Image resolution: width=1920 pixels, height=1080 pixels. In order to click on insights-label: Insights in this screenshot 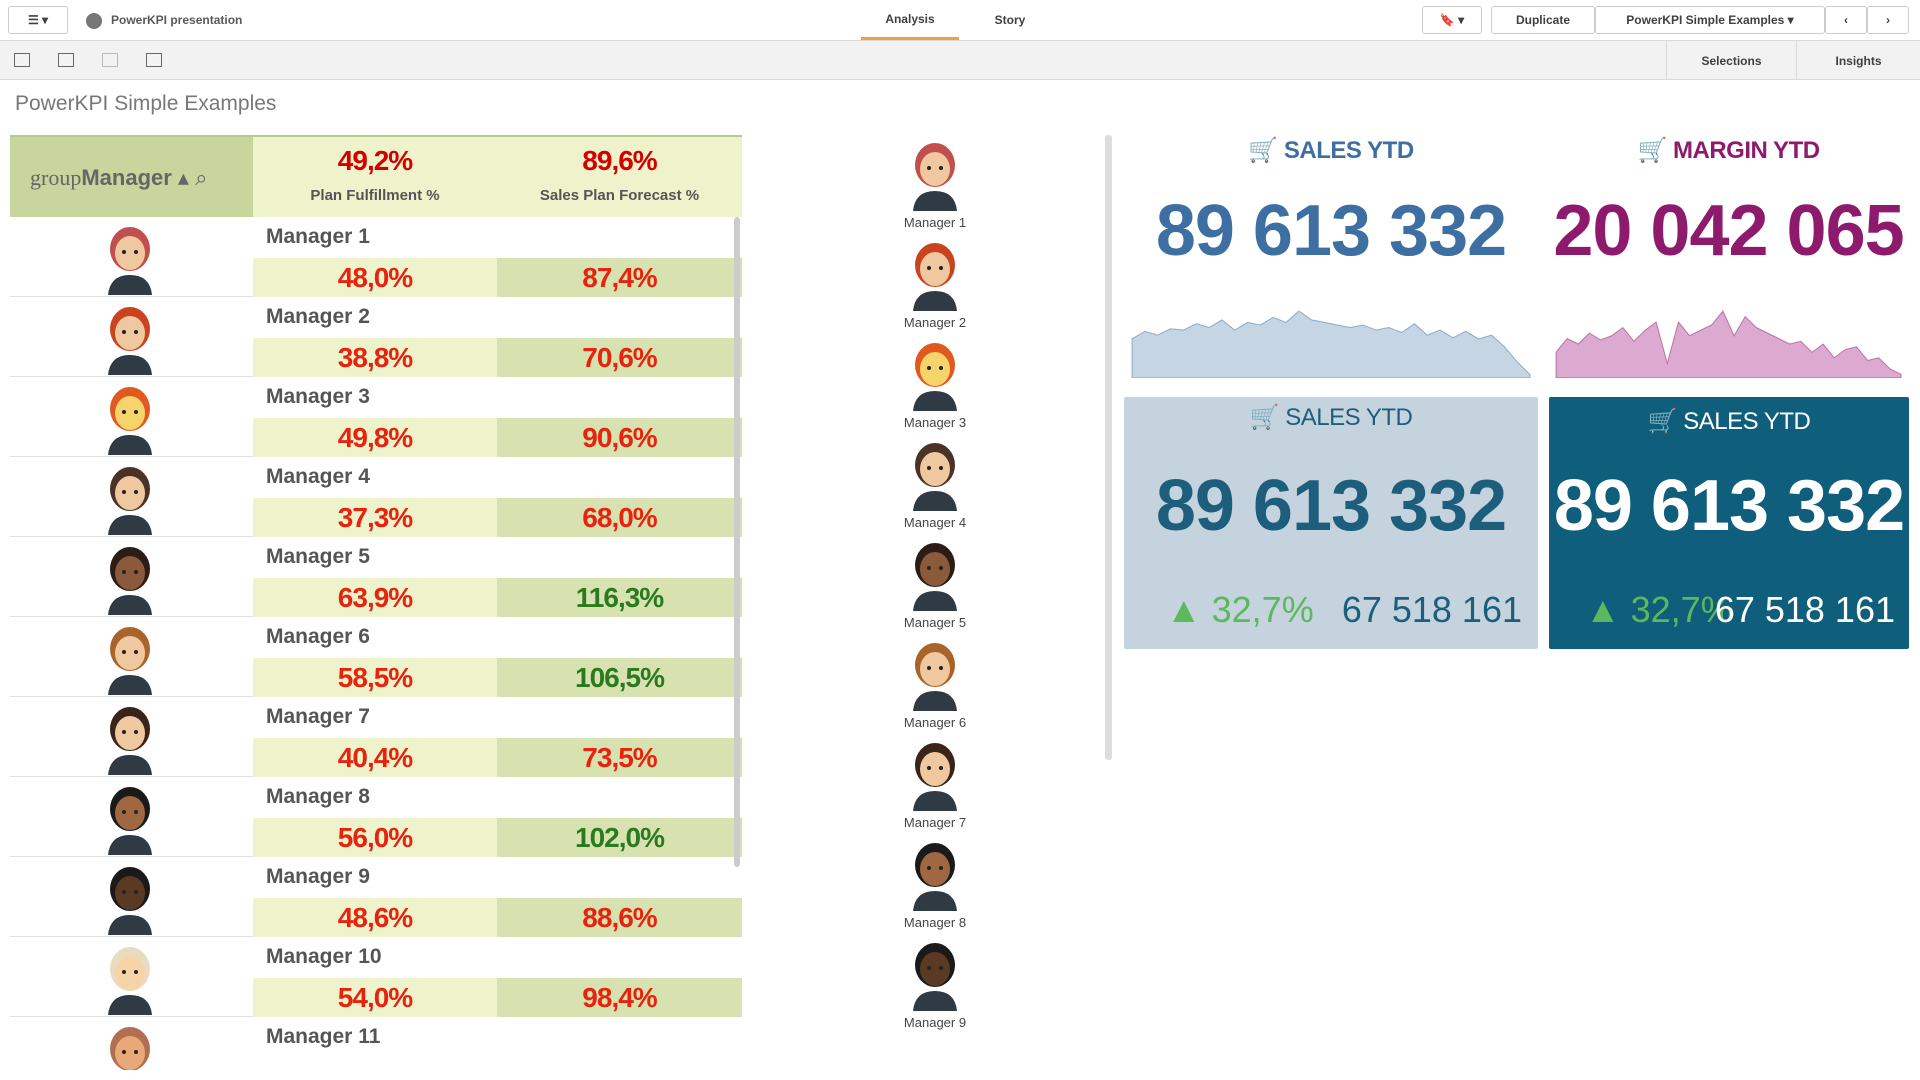, I will do `click(1858, 60)`.